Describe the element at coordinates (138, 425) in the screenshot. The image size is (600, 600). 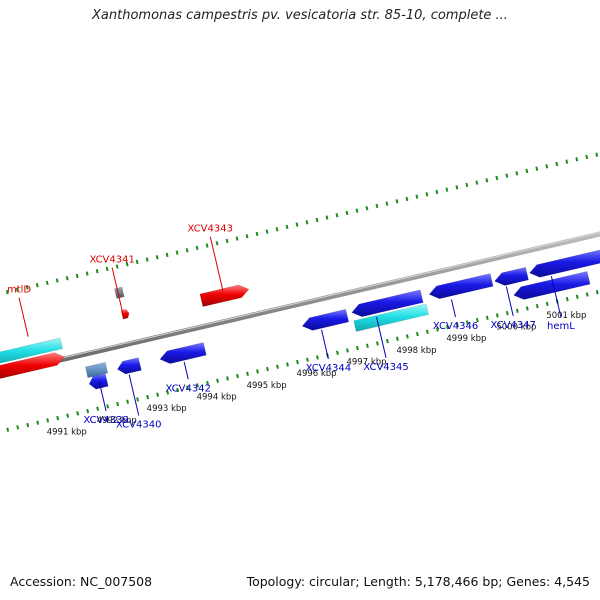
I see `gene-label-xcv4340: XCV4340` at that location.